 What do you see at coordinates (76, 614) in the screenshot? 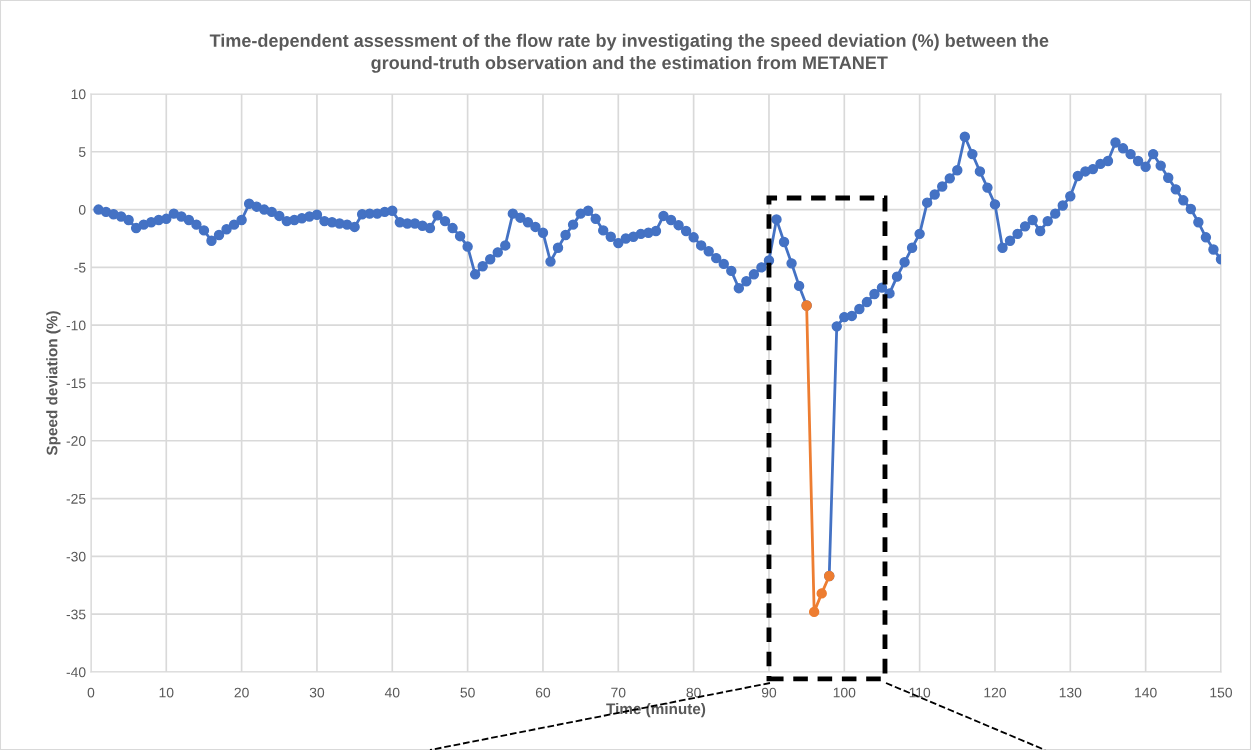
I see `y-tick-label: -35` at bounding box center [76, 614].